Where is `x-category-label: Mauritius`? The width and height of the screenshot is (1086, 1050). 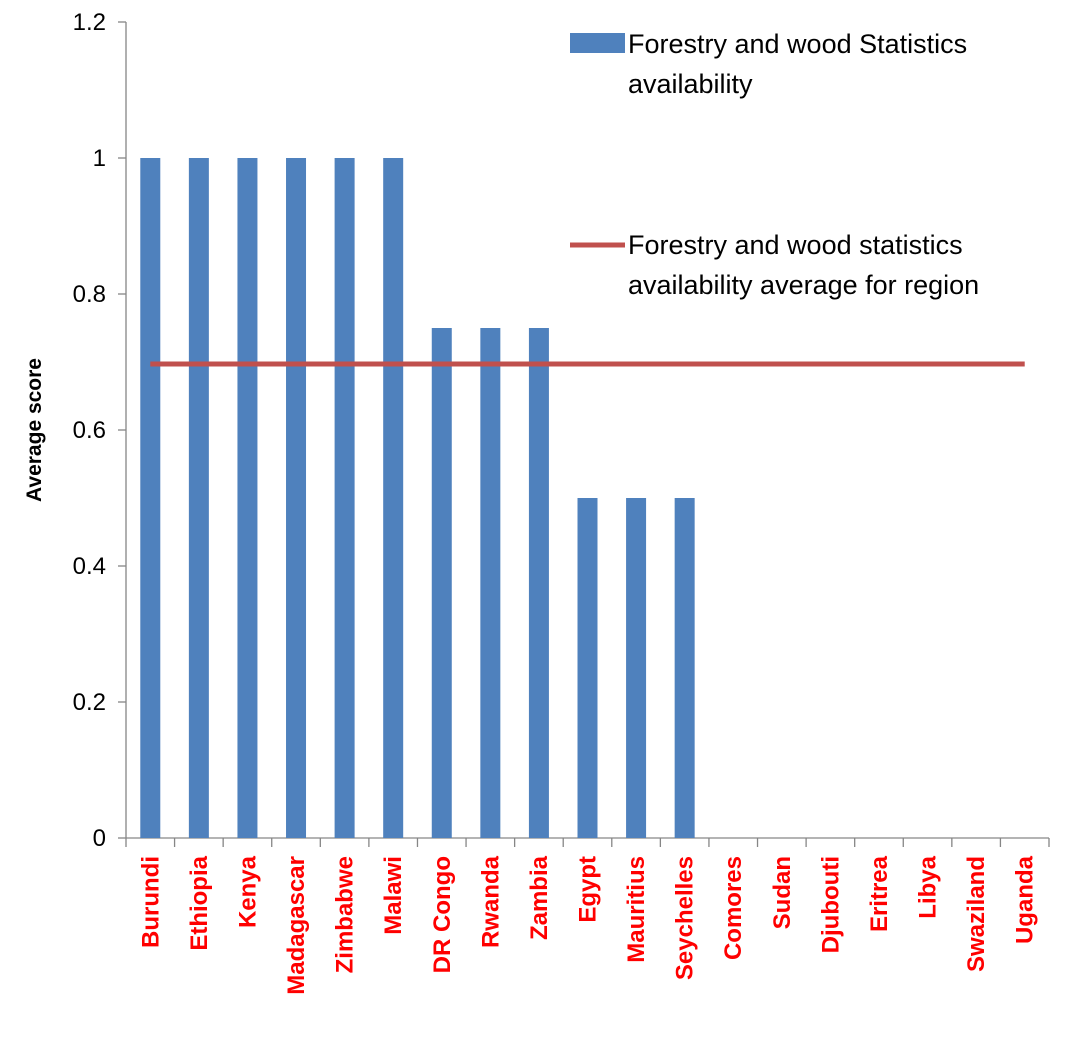 x-category-label: Mauritius is located at coordinates (636, 909).